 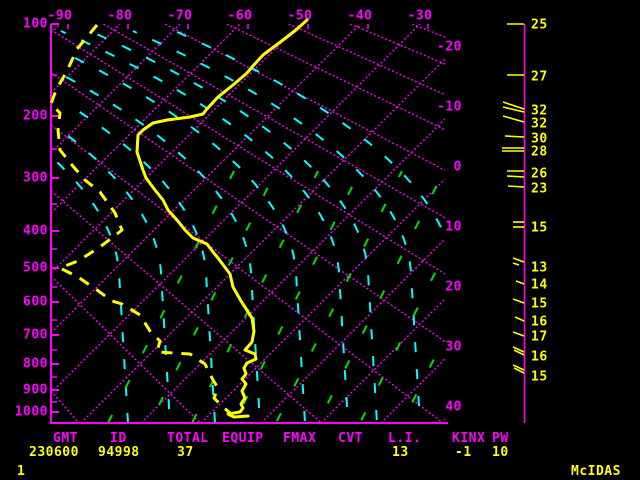 I want to click on top-temp-label--90: -90, so click(x=60, y=16).